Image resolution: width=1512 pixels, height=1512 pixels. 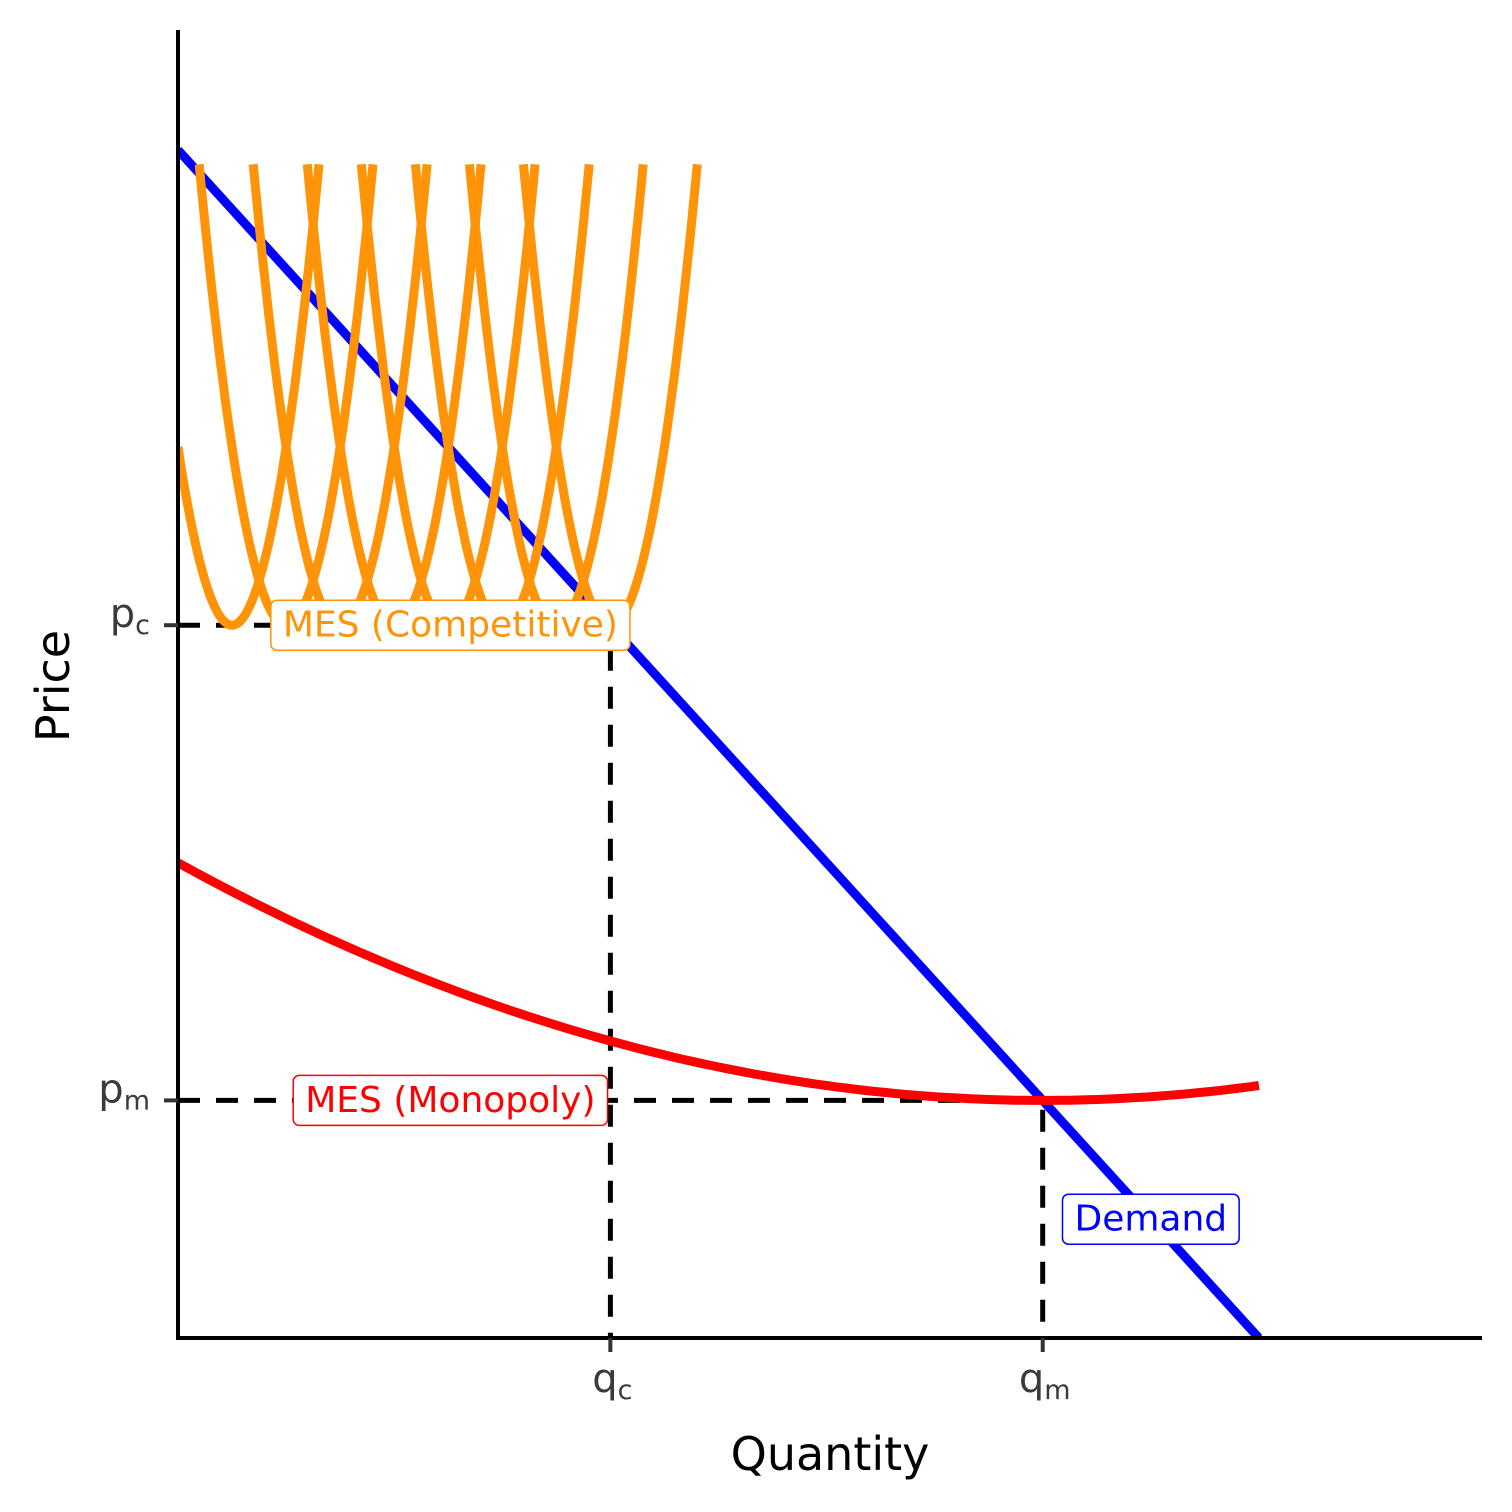 I want to click on series-monopoly_ac, so click(x=719, y=981).